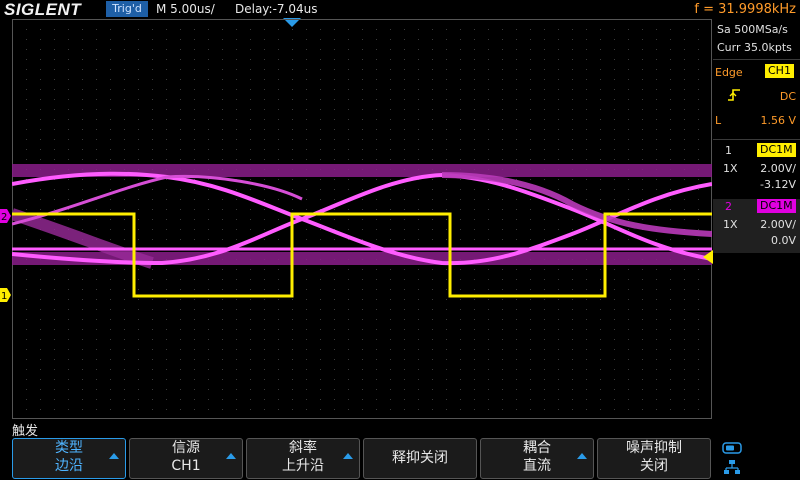  I want to click on softkey-slope: 斜率 上升沿, so click(303, 458).